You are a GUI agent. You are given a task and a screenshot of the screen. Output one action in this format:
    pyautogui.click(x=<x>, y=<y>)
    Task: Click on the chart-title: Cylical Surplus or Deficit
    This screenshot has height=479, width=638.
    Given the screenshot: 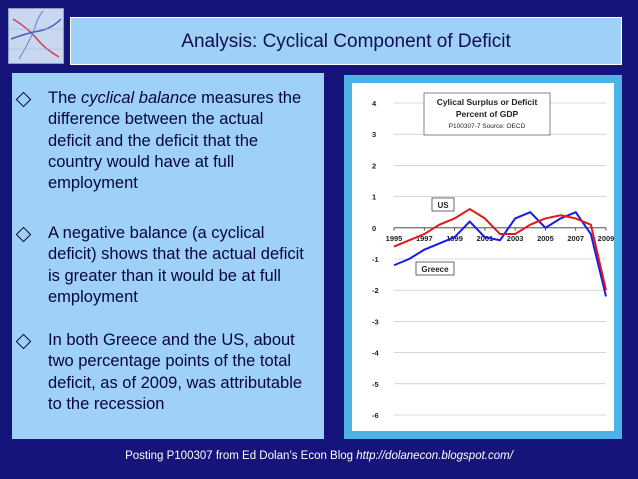 What is the action you would take?
    pyautogui.click(x=487, y=102)
    